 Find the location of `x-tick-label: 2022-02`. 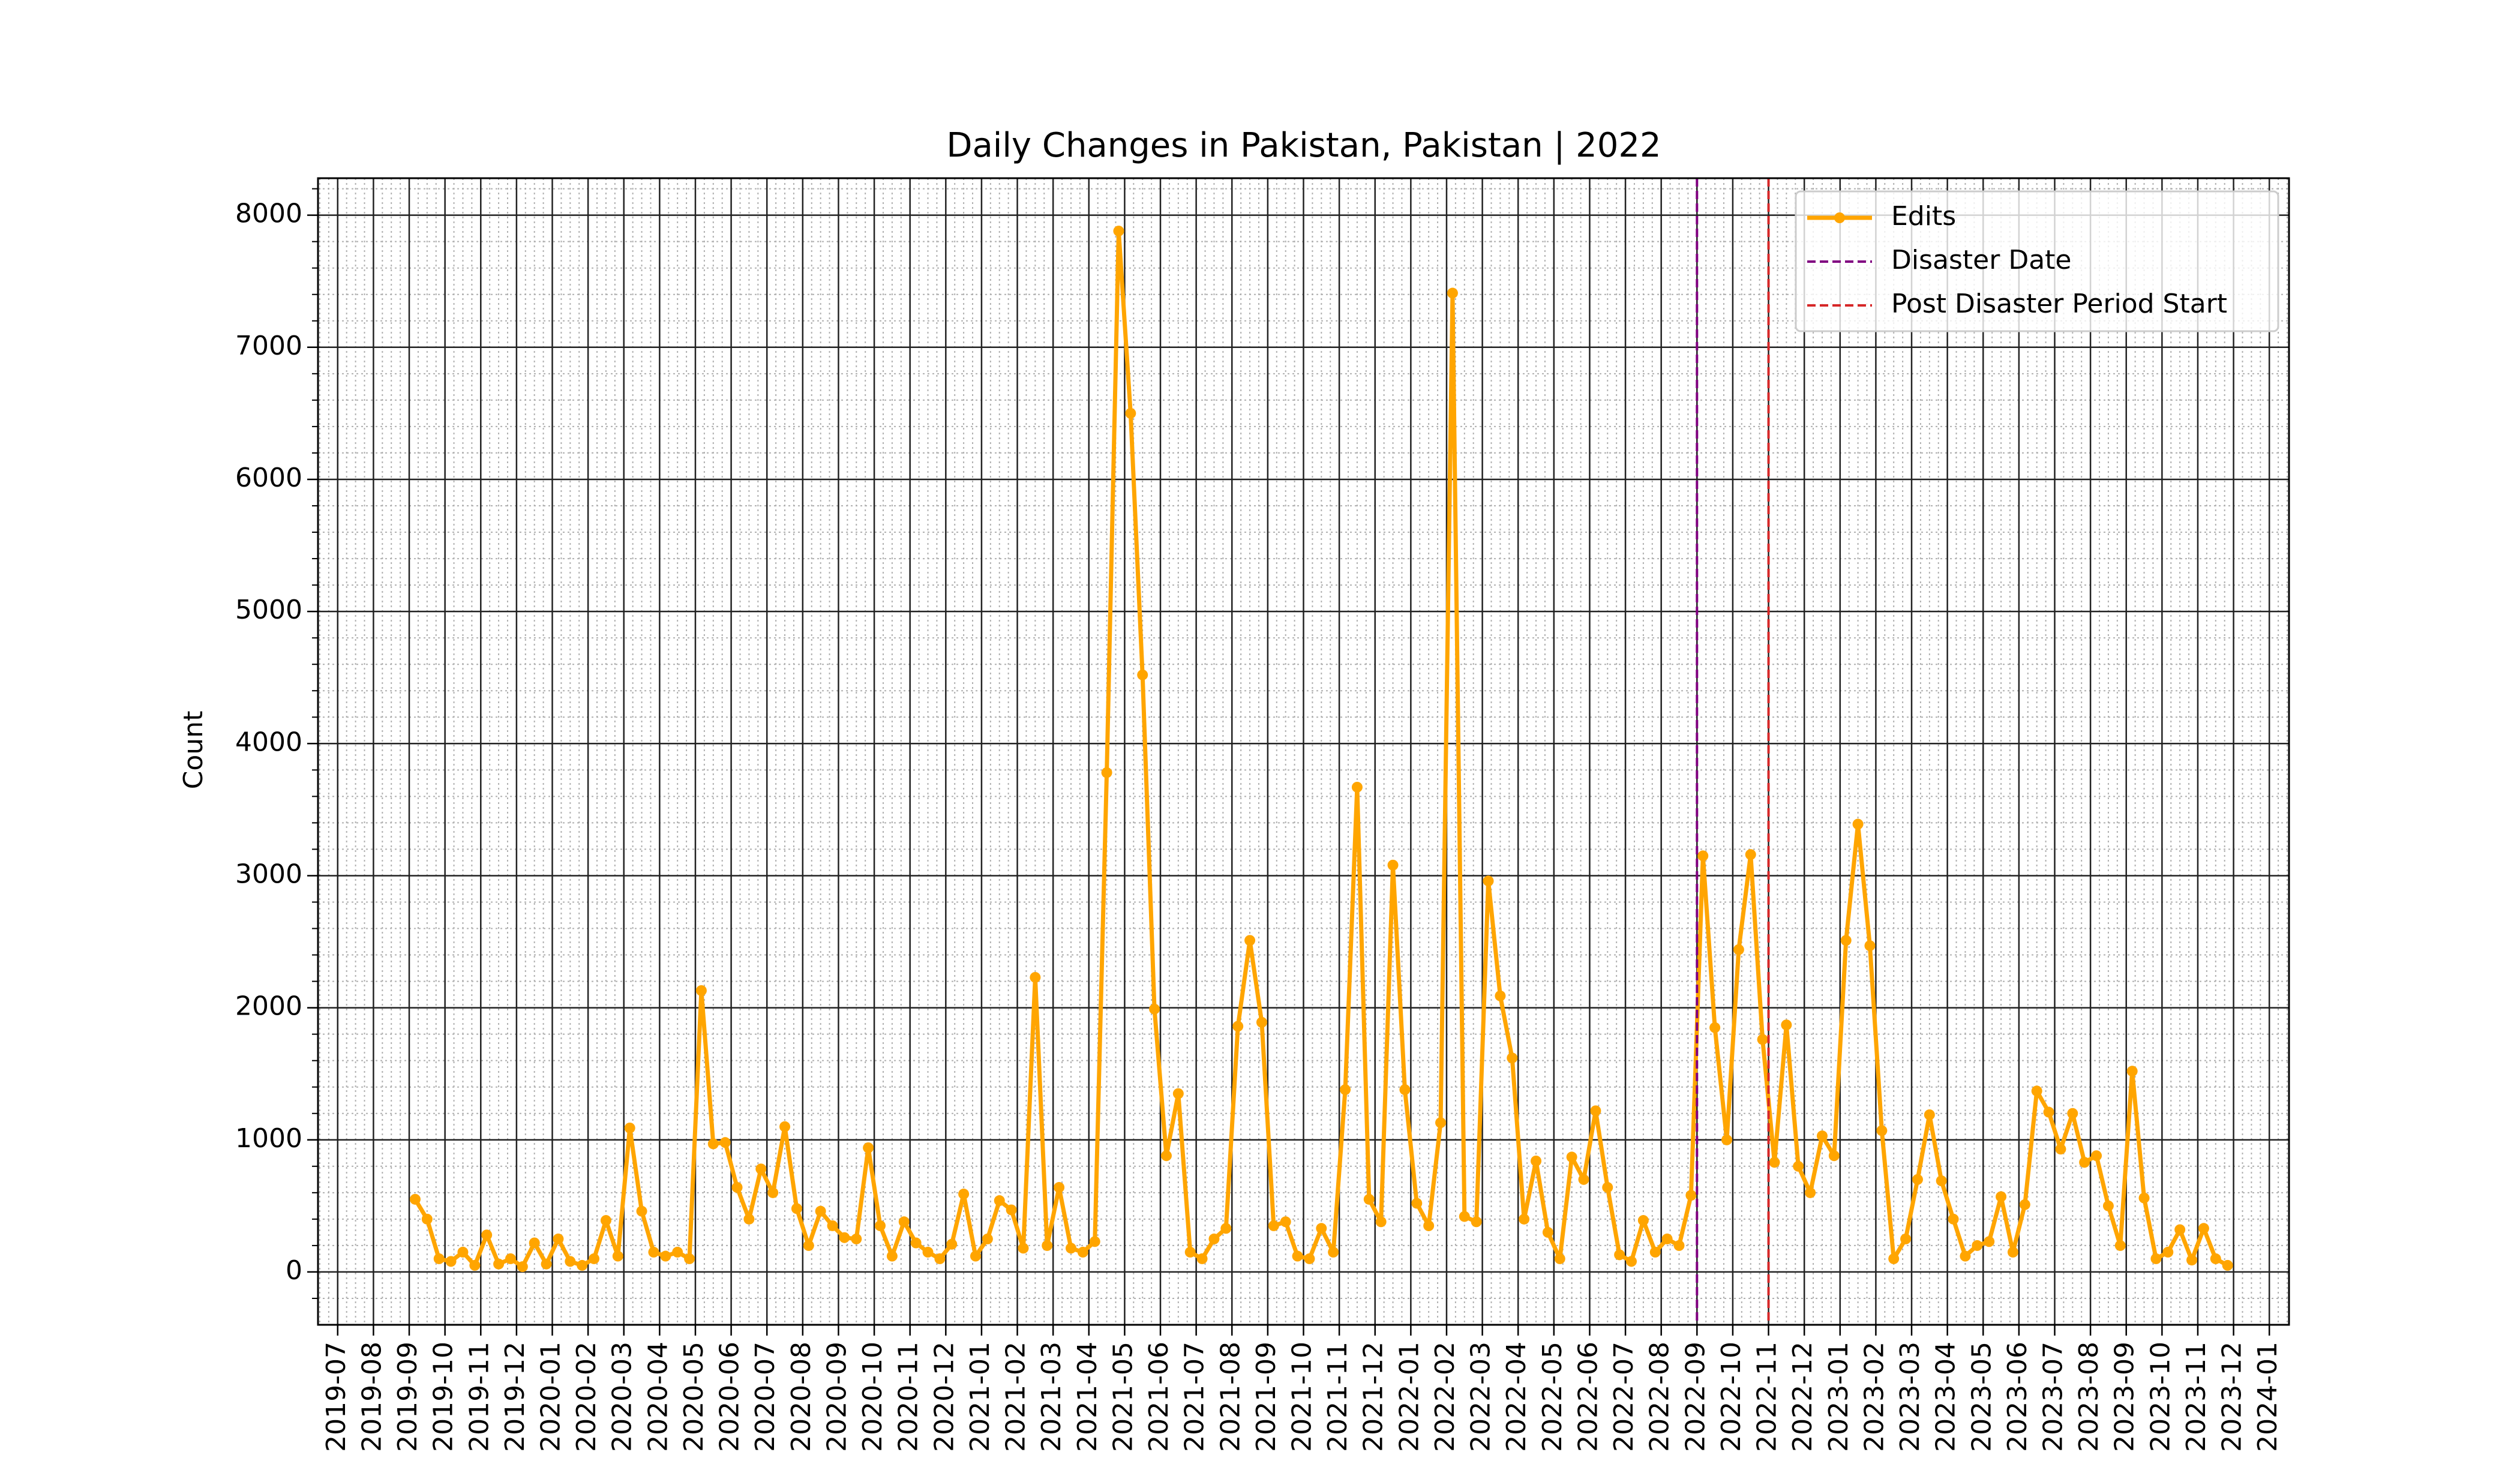

x-tick-label: 2022-02 is located at coordinates (1445, 1397).